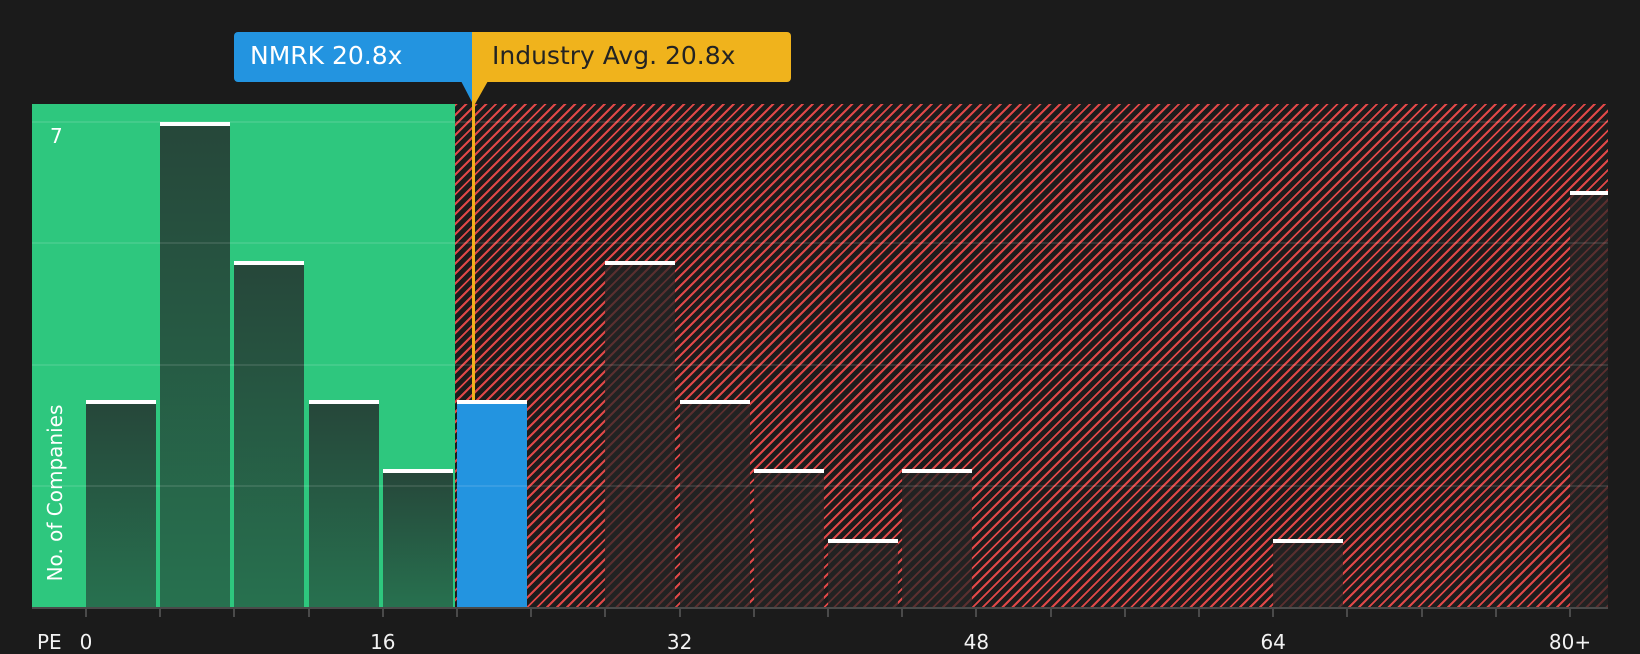 This screenshot has width=1640, height=654. I want to click on industry-average-pe-label: Industry Avg. 20.8x, so click(631, 57).